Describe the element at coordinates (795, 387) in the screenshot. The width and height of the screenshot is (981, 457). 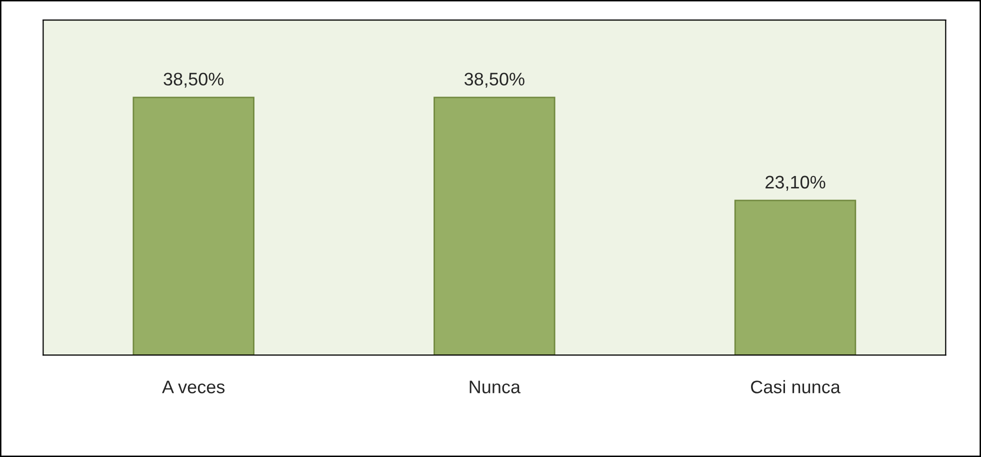
I see `x-tick-label: Casi nunca` at that location.